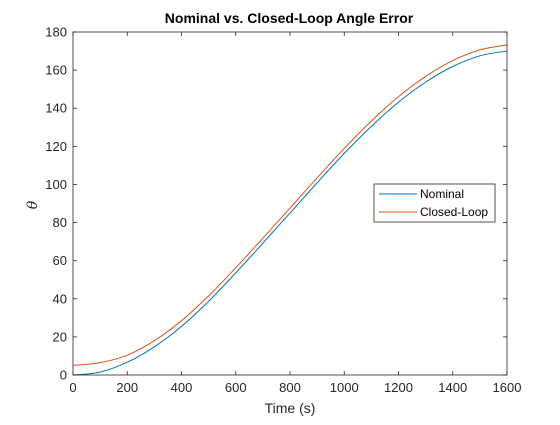 Image resolution: width=560 pixels, height=425 pixels. I want to click on legend-box, so click(434, 203).